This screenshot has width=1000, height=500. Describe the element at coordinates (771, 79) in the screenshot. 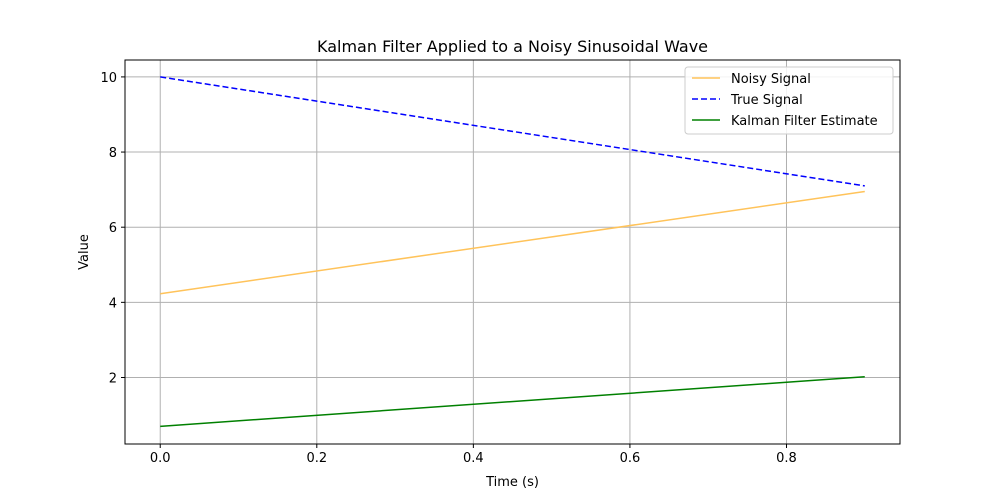

I see `legend-label-noisy-signal: Noisy Signal` at that location.